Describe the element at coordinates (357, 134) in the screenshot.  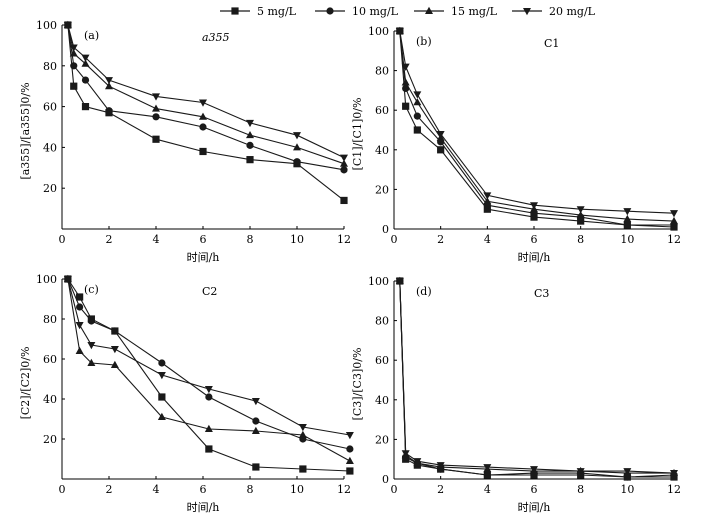
I see `y-axis-label: [C1]/[C1]0/%` at that location.